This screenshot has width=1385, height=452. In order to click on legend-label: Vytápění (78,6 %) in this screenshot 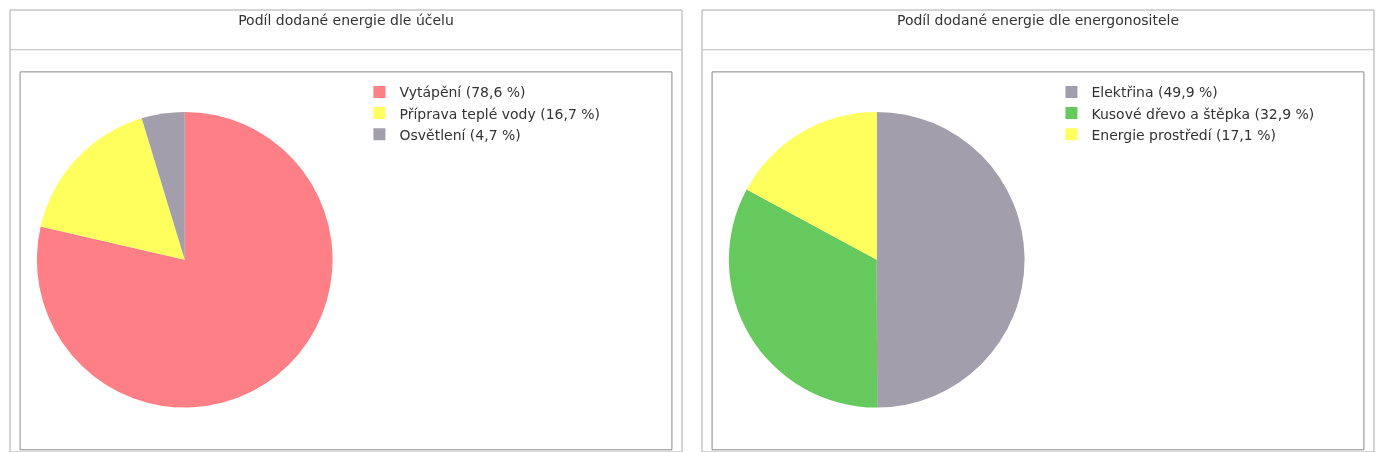, I will do `click(462, 92)`.